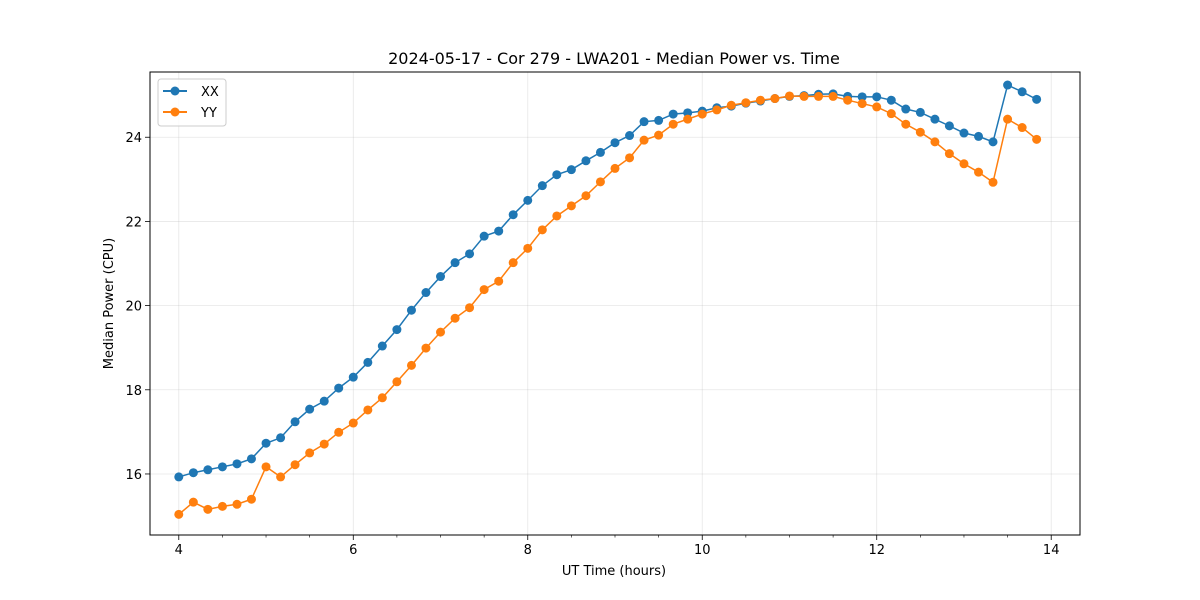  Describe the element at coordinates (133, 138) in the screenshot. I see `y-tick-label: 24` at that location.